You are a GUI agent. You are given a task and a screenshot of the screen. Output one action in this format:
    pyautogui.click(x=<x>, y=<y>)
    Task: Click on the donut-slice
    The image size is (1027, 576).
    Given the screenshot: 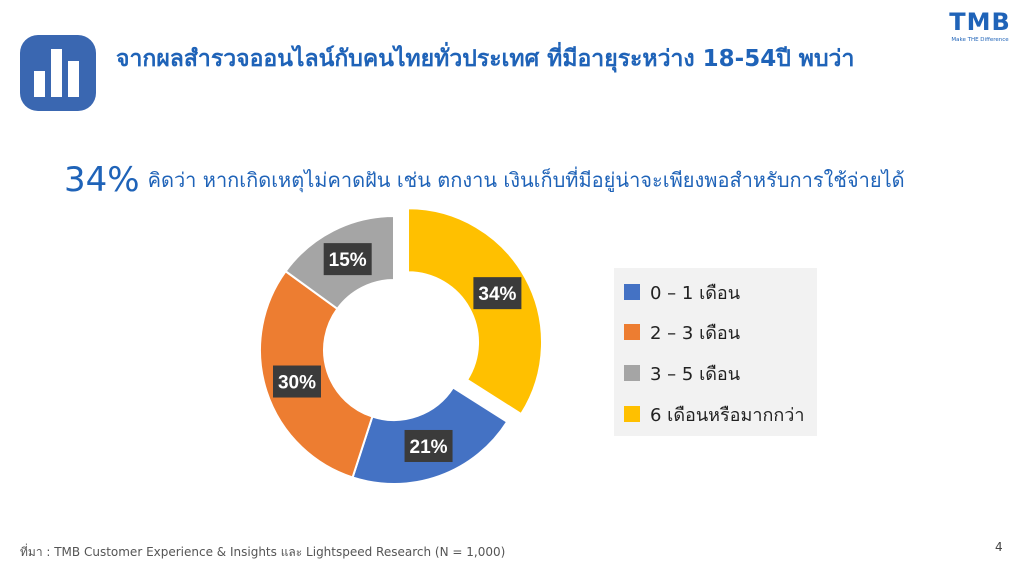 What is the action you would take?
    pyautogui.click(x=475, y=312)
    